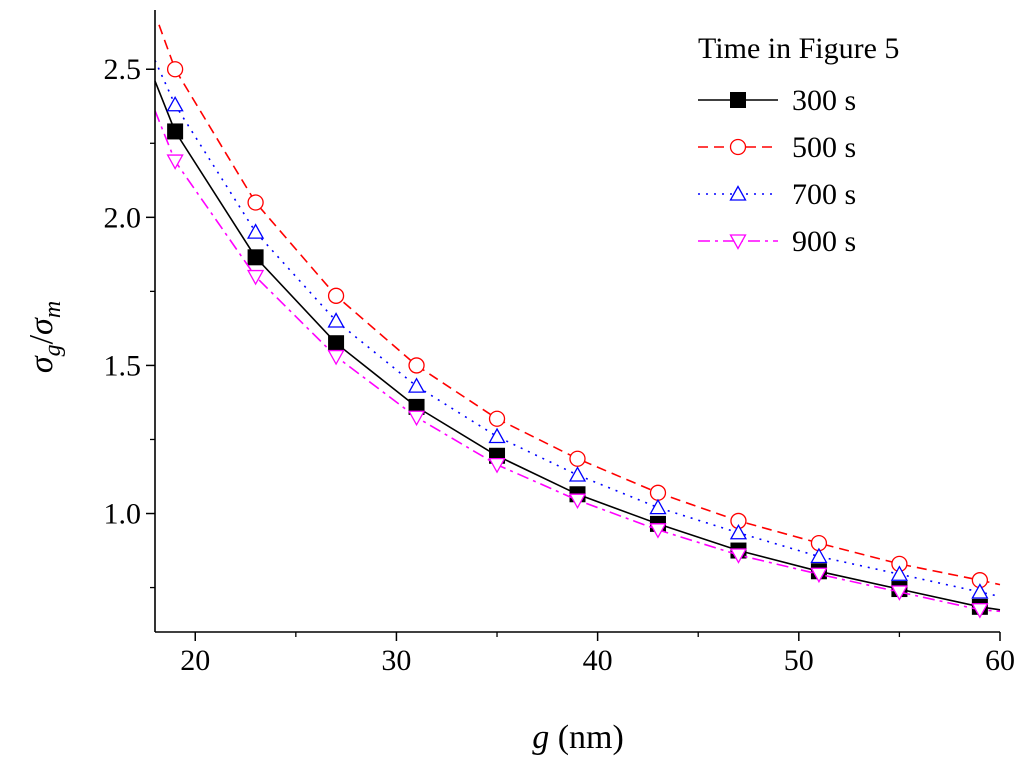  What do you see at coordinates (540, 737) in the screenshot?
I see `x-axis-var: g` at bounding box center [540, 737].